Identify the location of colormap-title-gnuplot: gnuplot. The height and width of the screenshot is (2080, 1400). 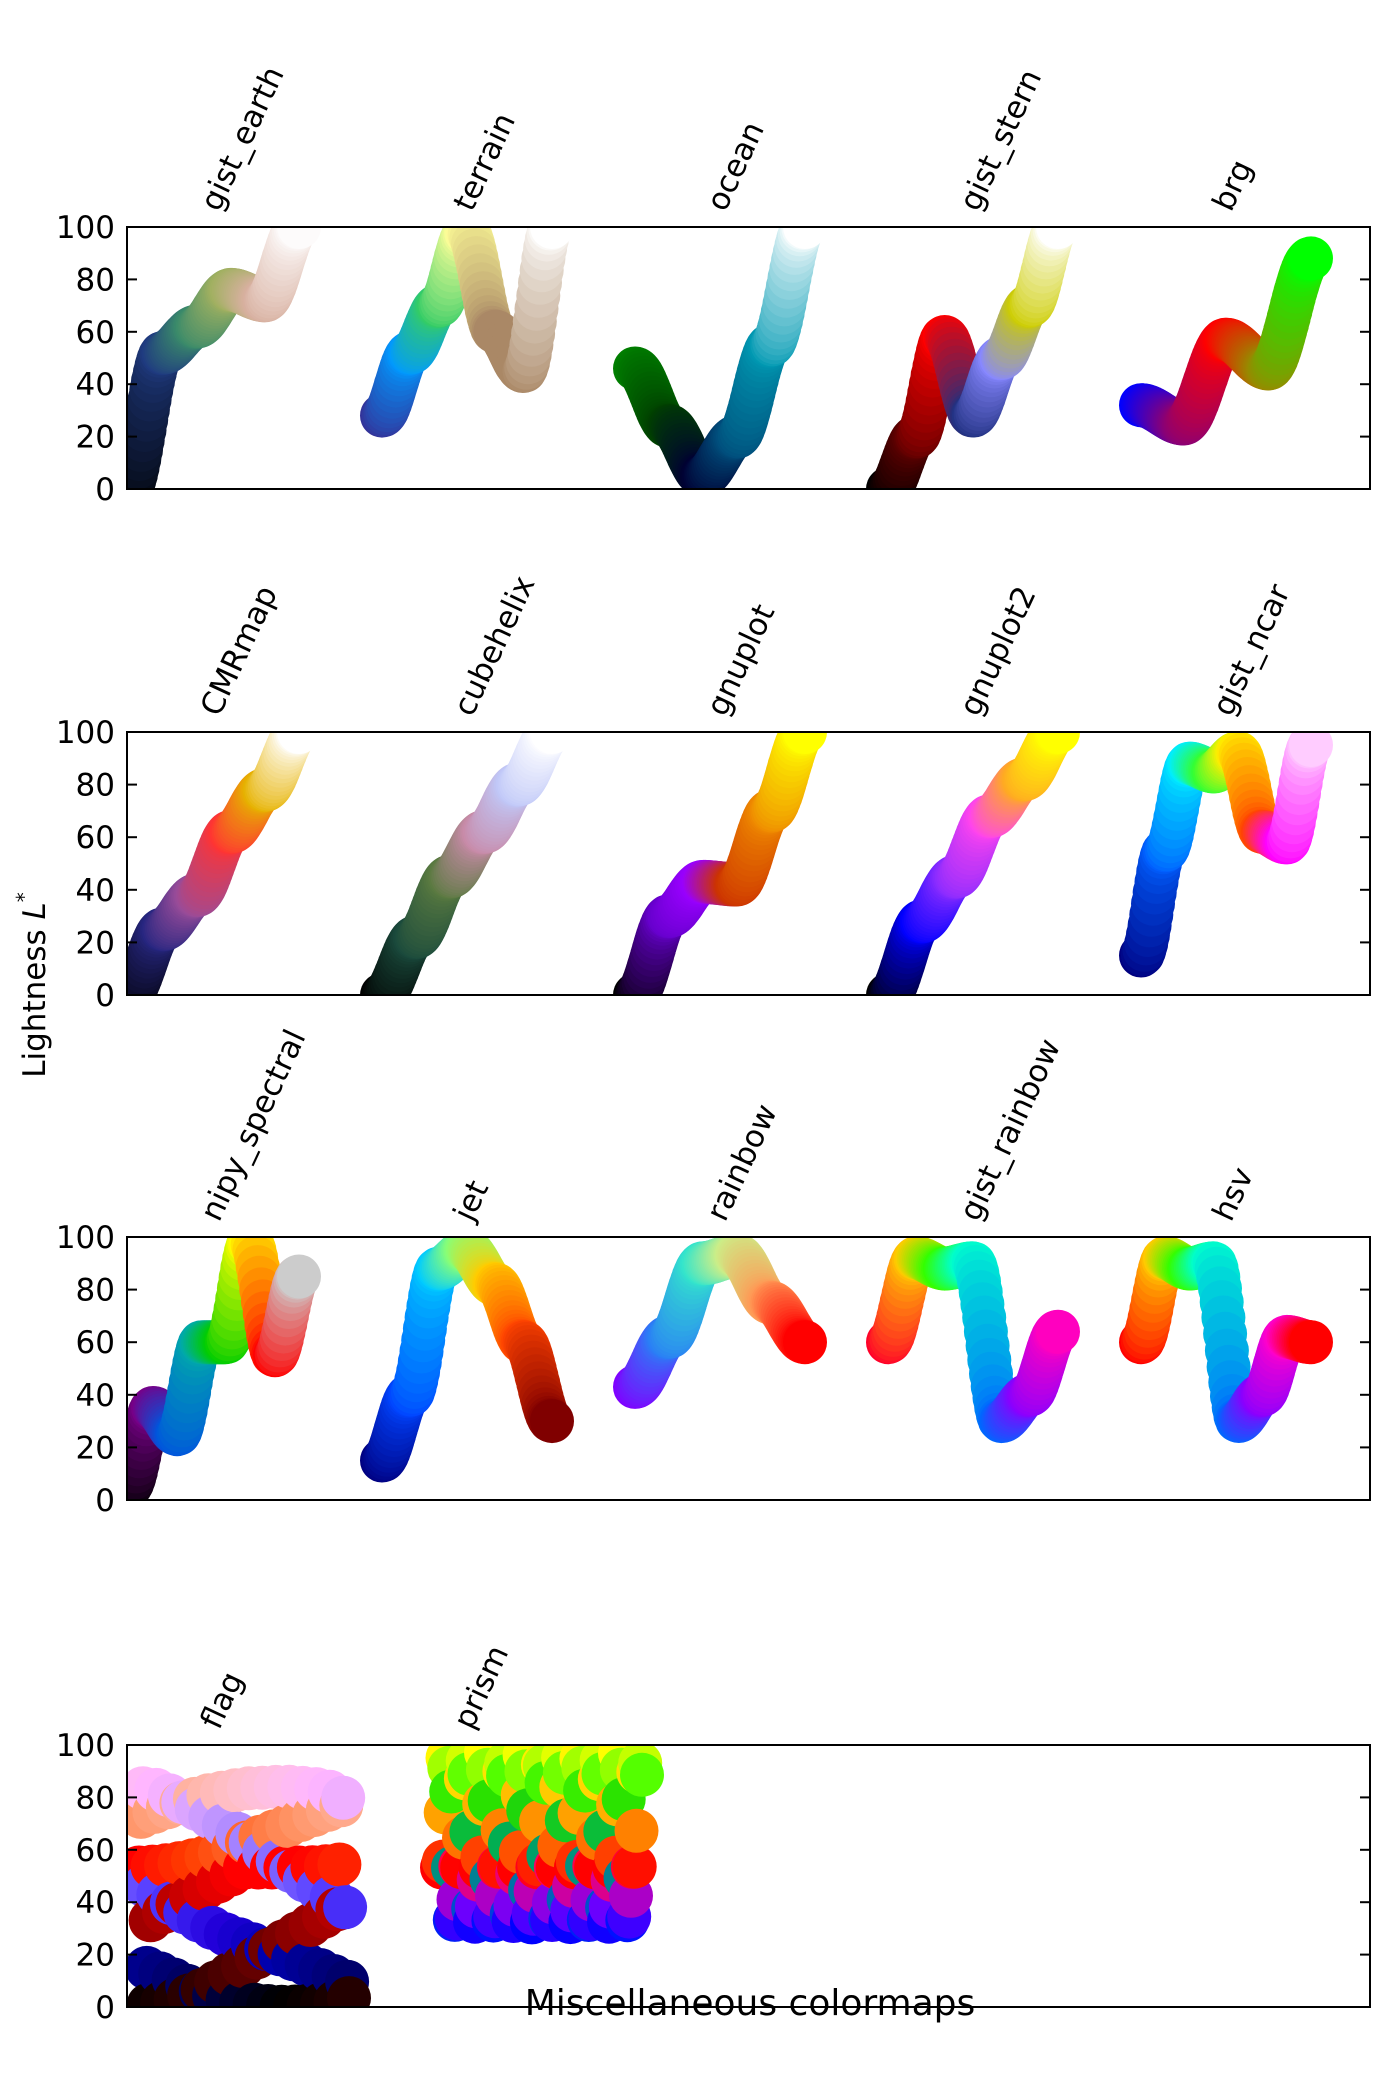
(741, 660).